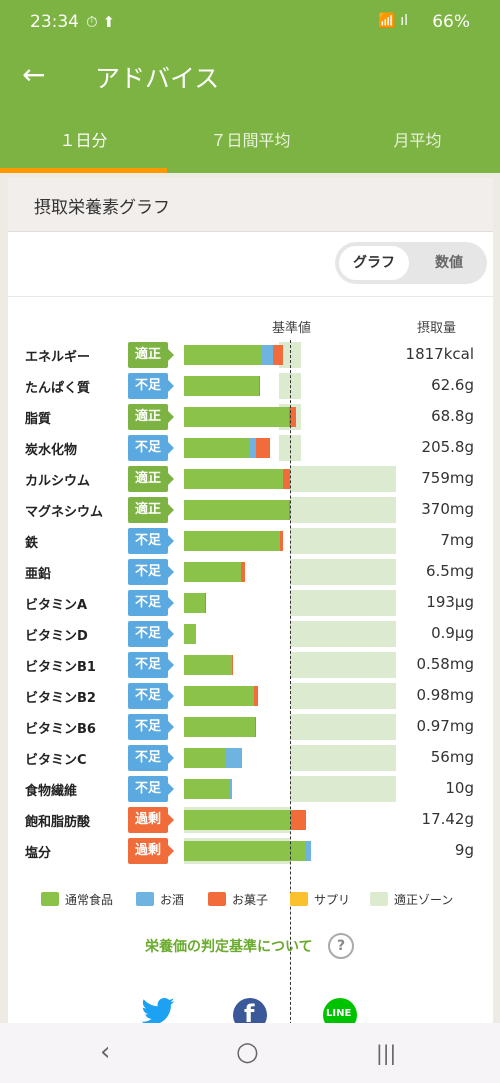 Image resolution: width=500 pixels, height=1083 pixels. What do you see at coordinates (447, 447) in the screenshot?
I see `intake-amount: 205.8g` at bounding box center [447, 447].